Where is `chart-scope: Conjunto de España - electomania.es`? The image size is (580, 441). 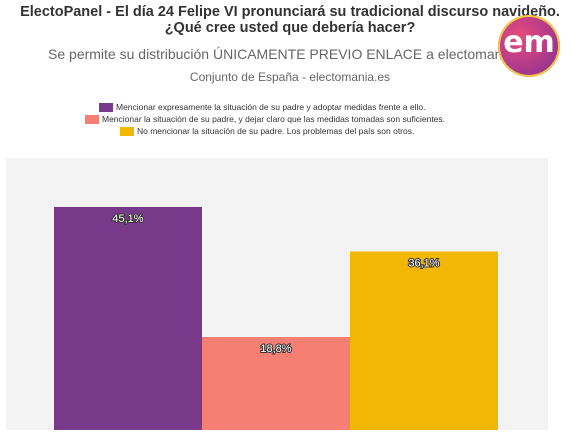 chart-scope: Conjunto de España - electomania.es is located at coordinates (290, 77).